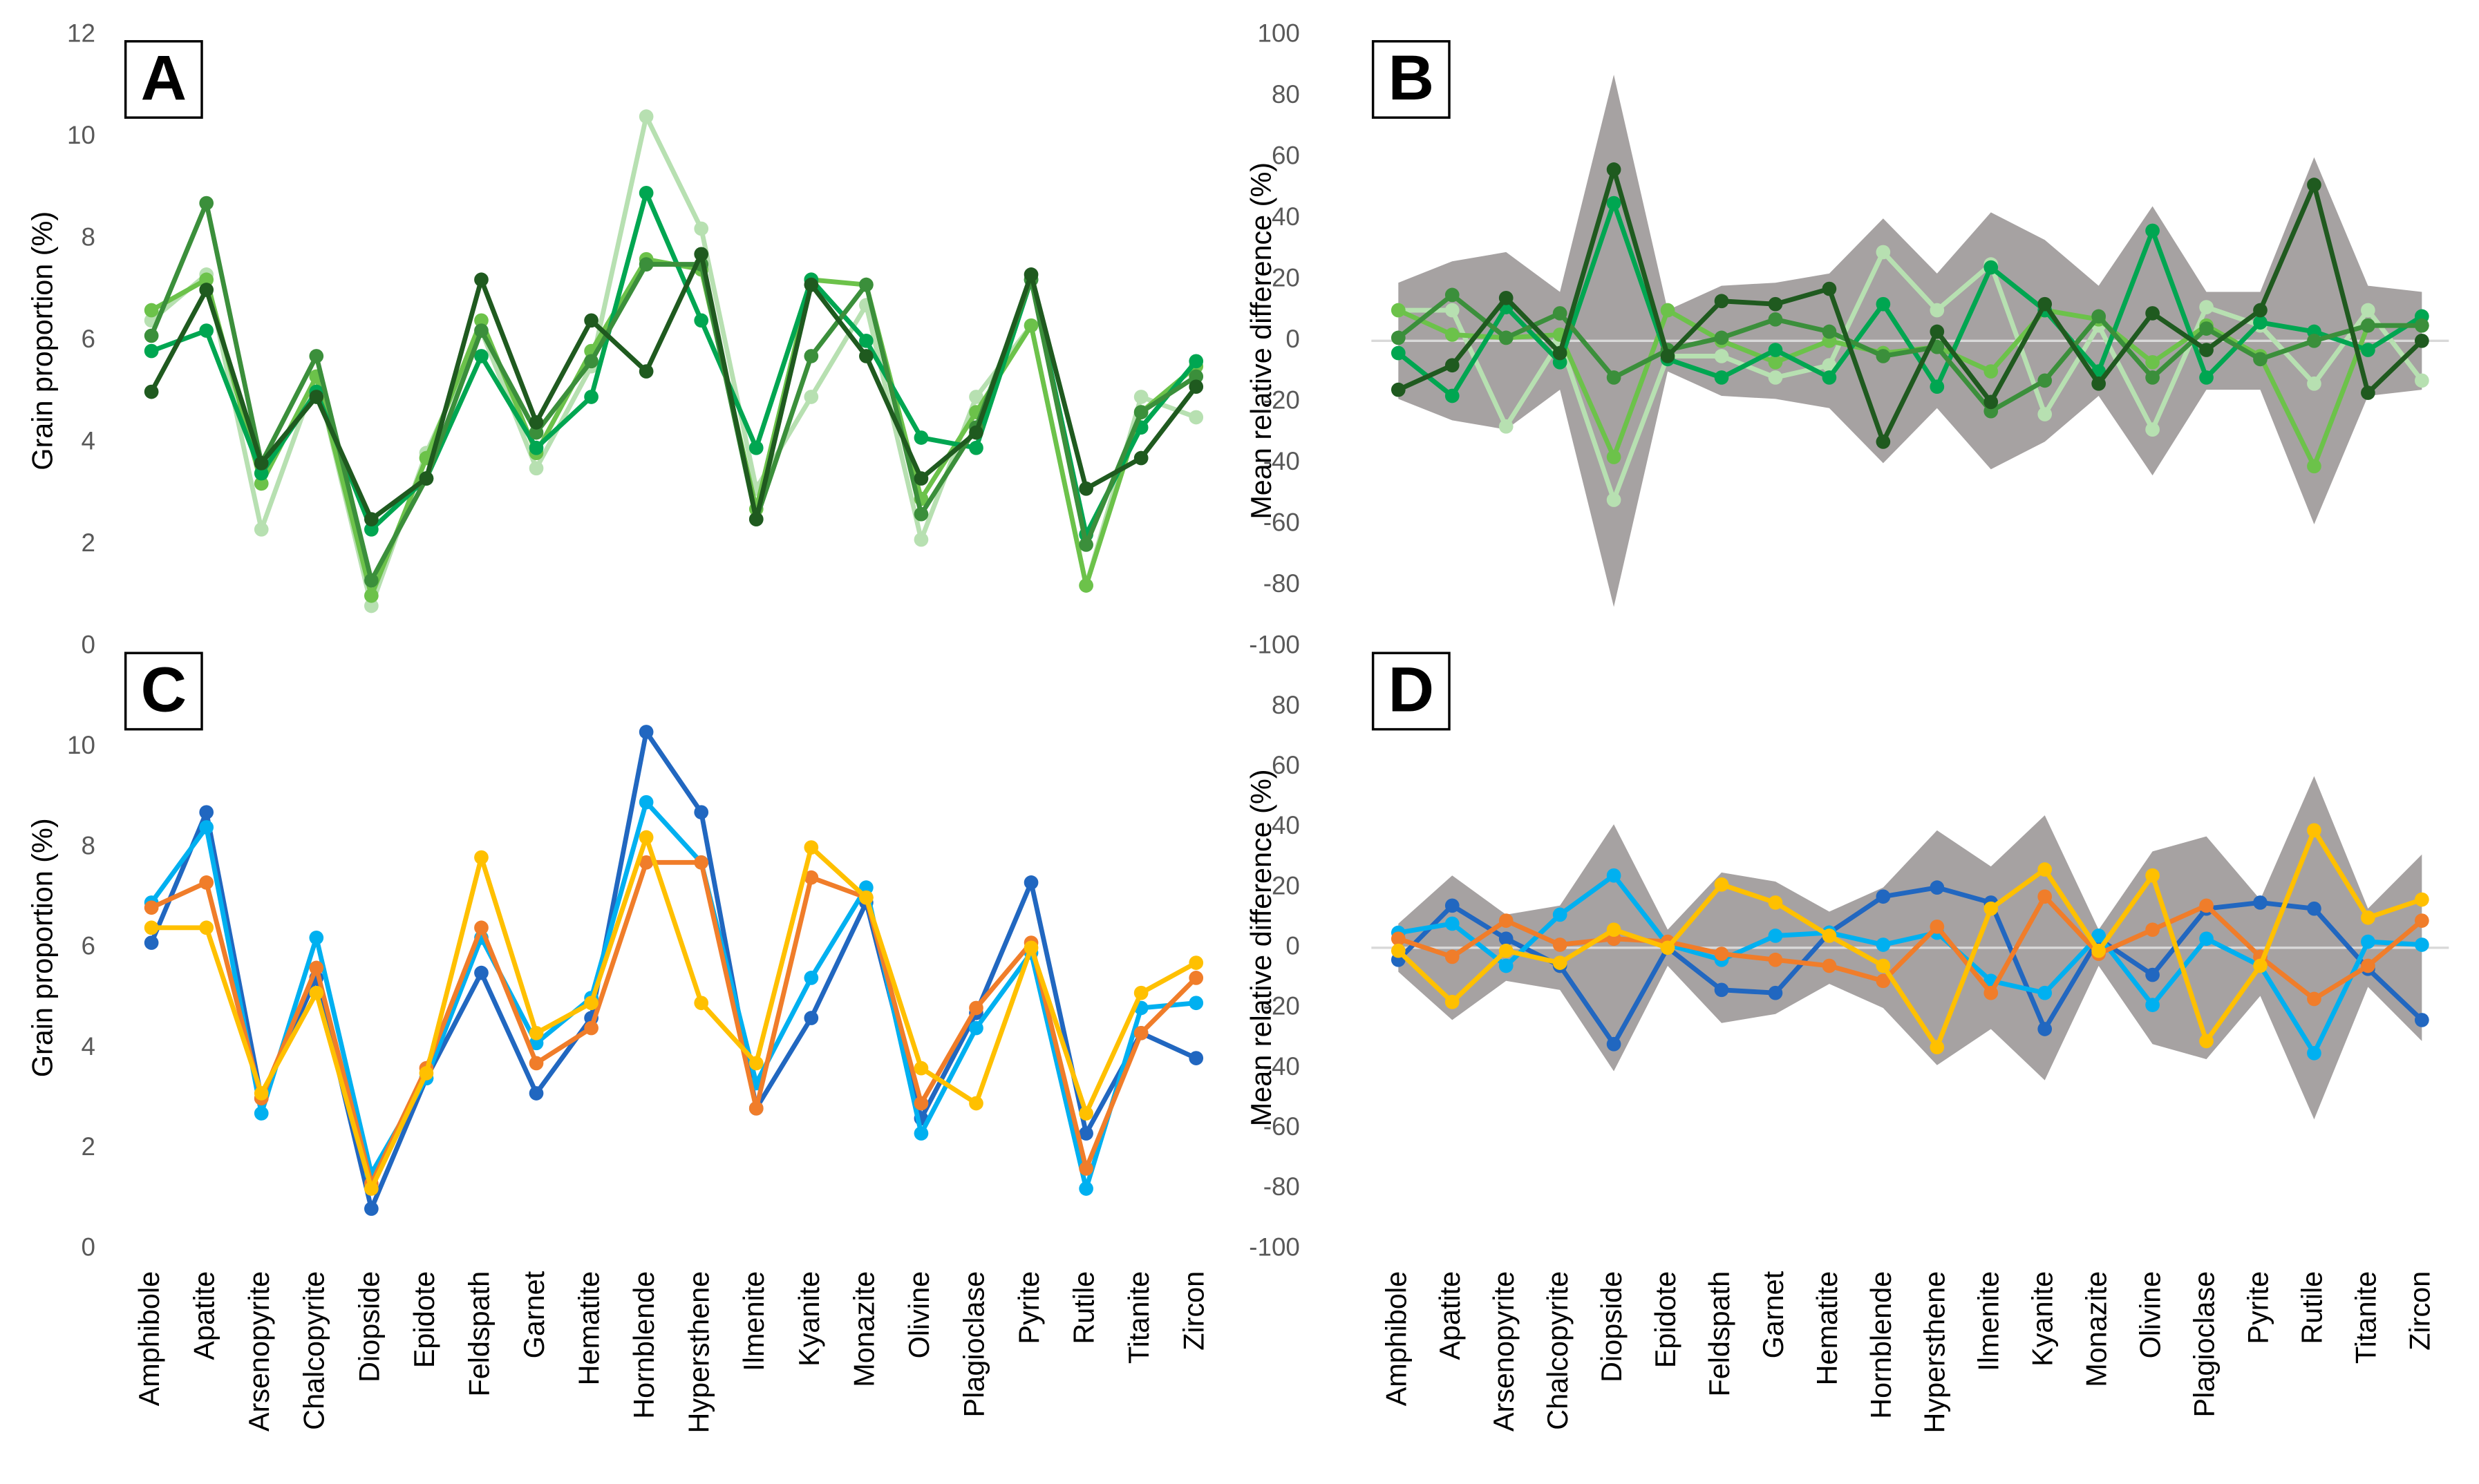 The height and width of the screenshot is (1484, 2479). I want to click on panel-label: D, so click(1411, 689).